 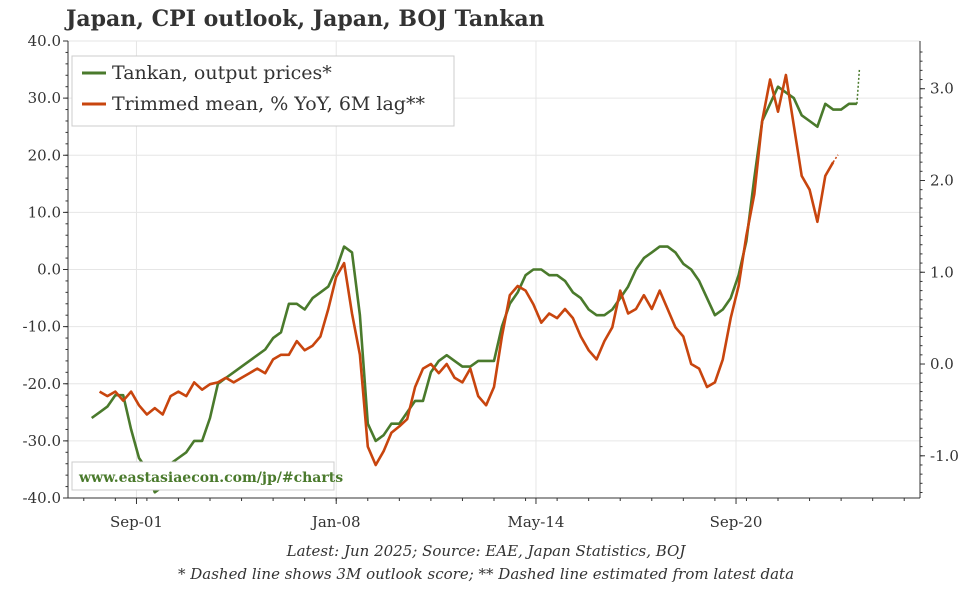 What do you see at coordinates (42, 498) in the screenshot?
I see `tick-label-left: -40.0` at bounding box center [42, 498].